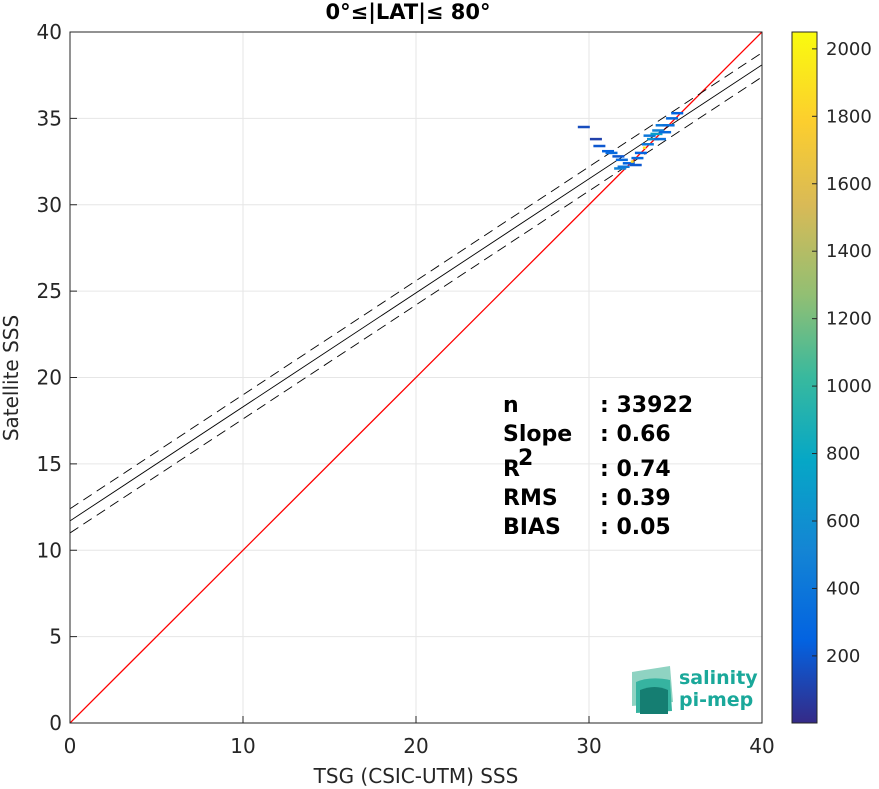  I want to click on y-tick-labels: 0 5 10 15 20 25 30 35 40, so click(57, 377).